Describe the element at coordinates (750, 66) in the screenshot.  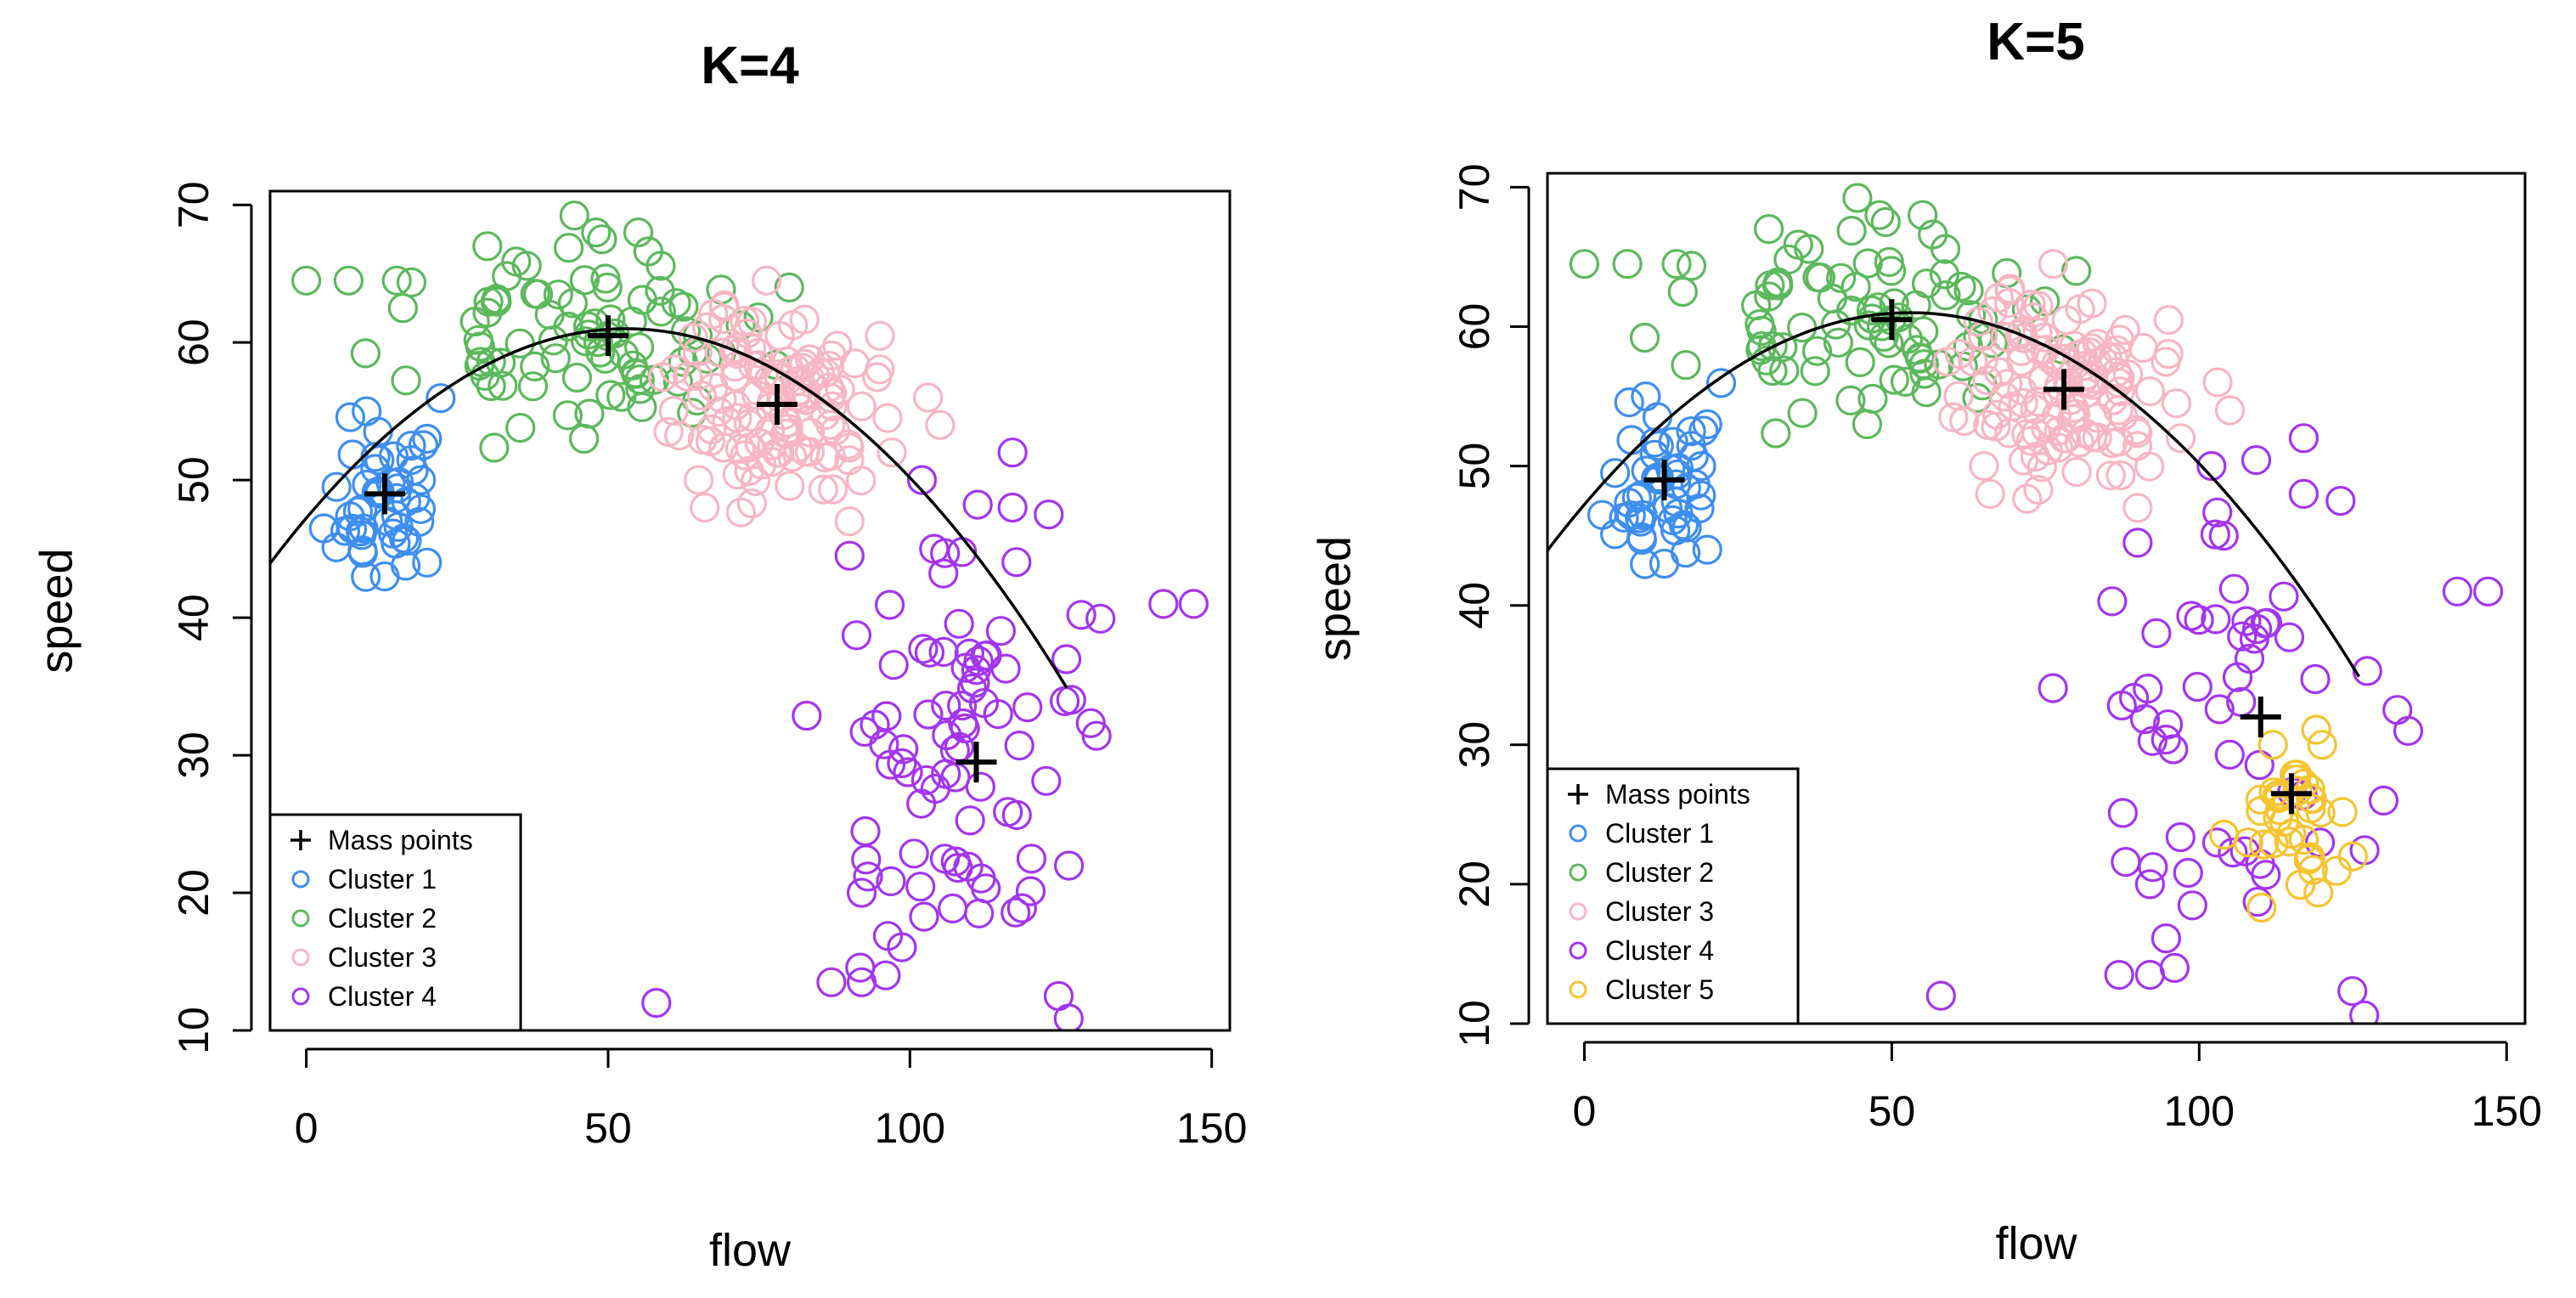
I see `chart-title: K=4` at that location.